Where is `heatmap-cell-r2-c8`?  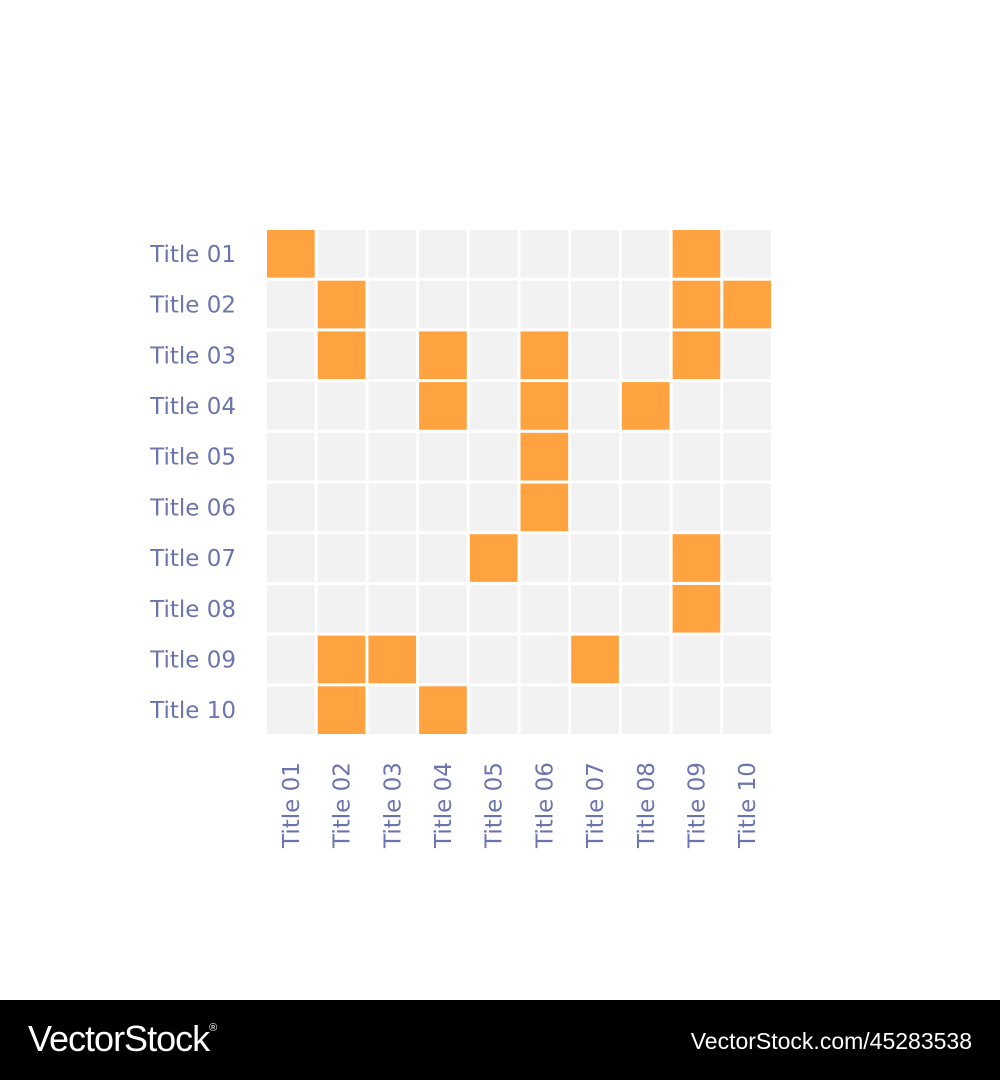
heatmap-cell-r2-c8 is located at coordinates (645, 304).